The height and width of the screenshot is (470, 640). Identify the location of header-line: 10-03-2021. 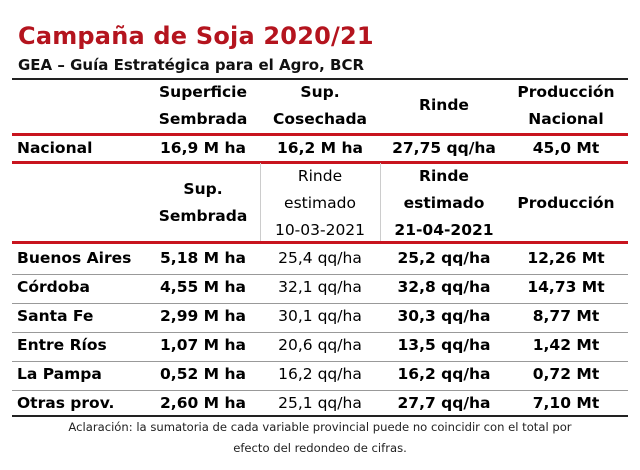
(320, 230).